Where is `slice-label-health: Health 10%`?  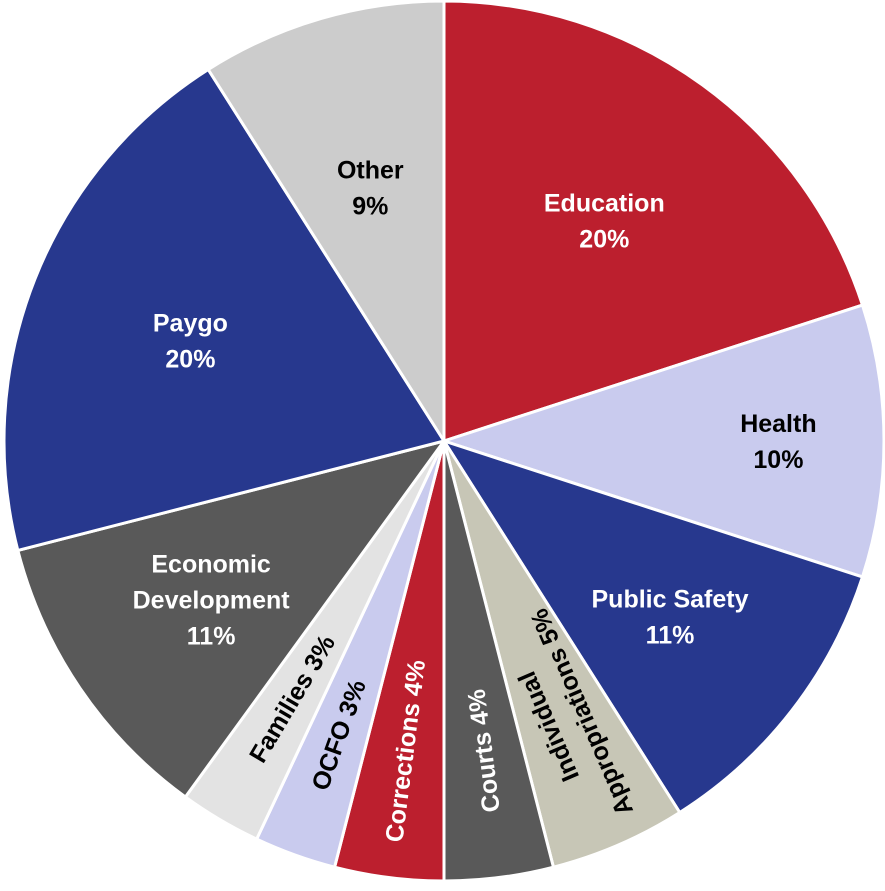 slice-label-health: Health 10% is located at coordinates (778, 442).